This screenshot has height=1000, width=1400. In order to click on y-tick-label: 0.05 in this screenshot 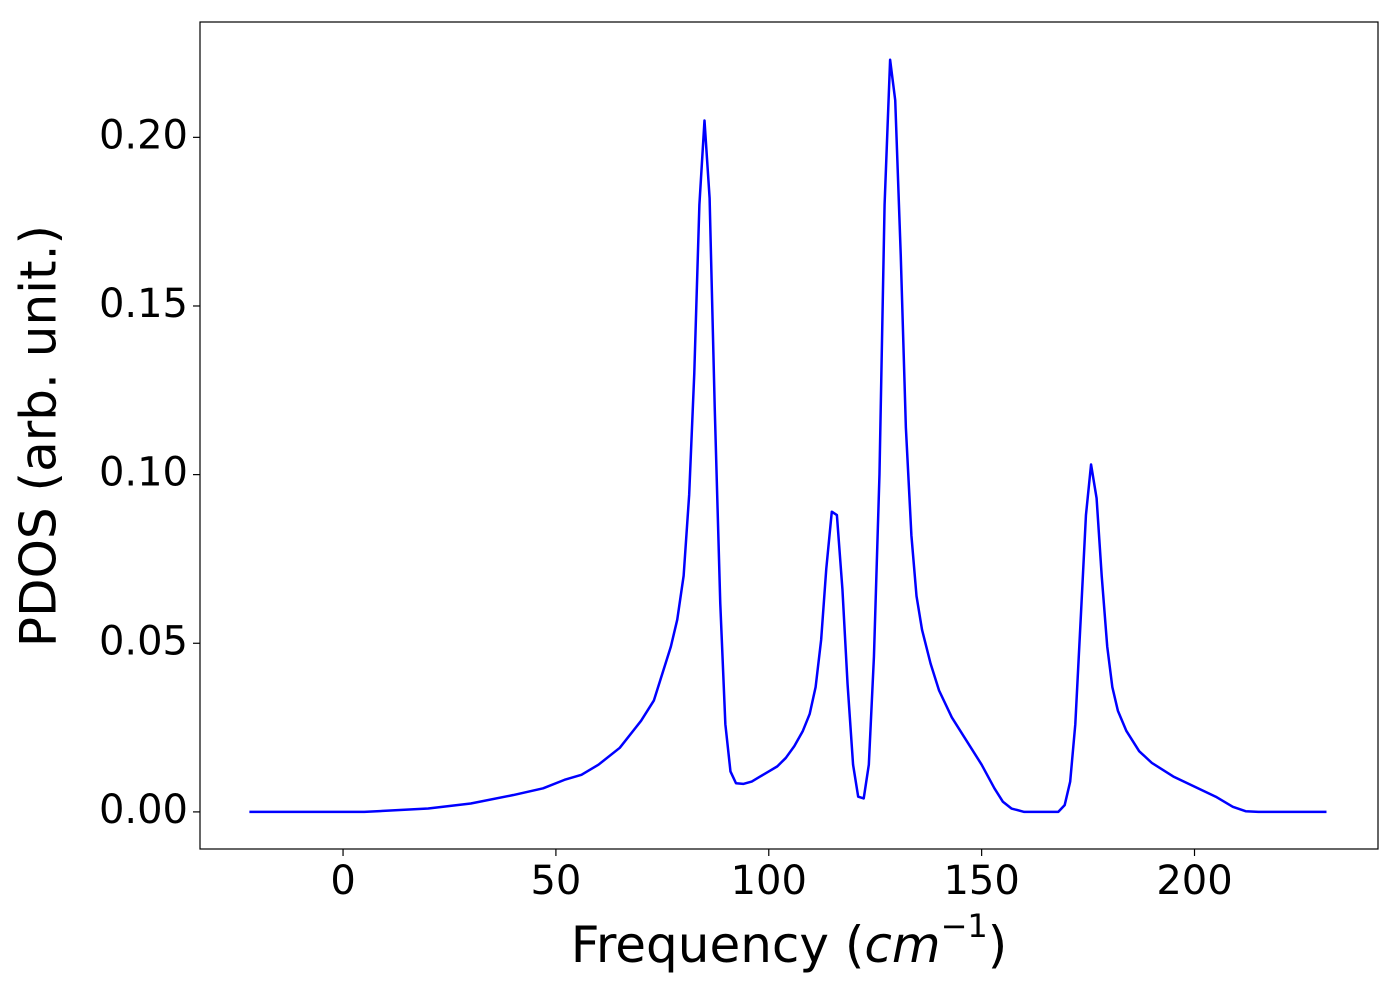, I will do `click(143, 641)`.